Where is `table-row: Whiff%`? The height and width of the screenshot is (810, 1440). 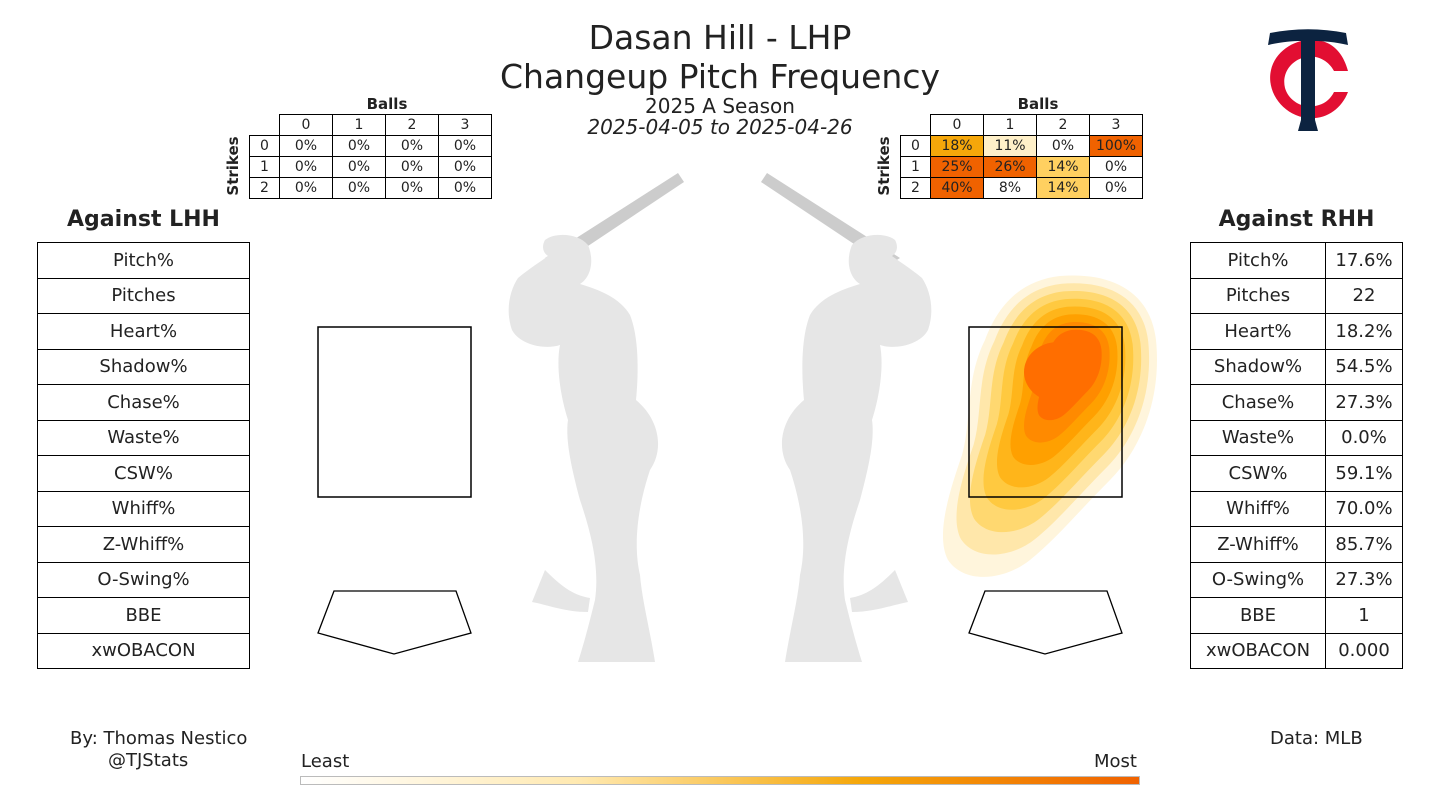
table-row: Whiff% is located at coordinates (143, 508).